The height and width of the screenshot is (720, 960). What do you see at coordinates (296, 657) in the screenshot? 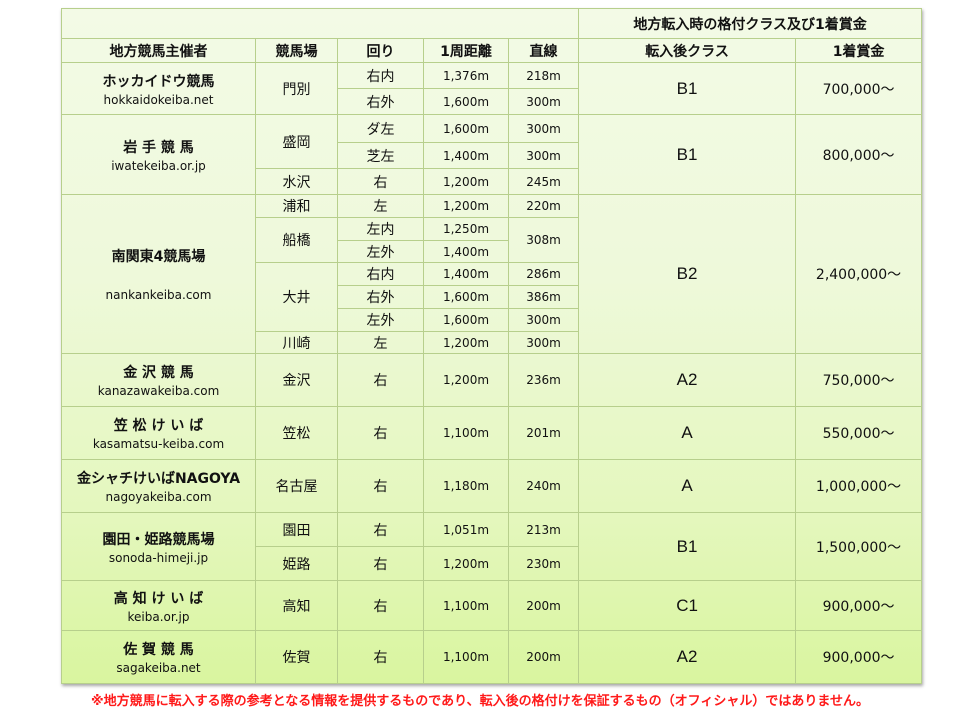
I see `track-name: 佐賀` at bounding box center [296, 657].